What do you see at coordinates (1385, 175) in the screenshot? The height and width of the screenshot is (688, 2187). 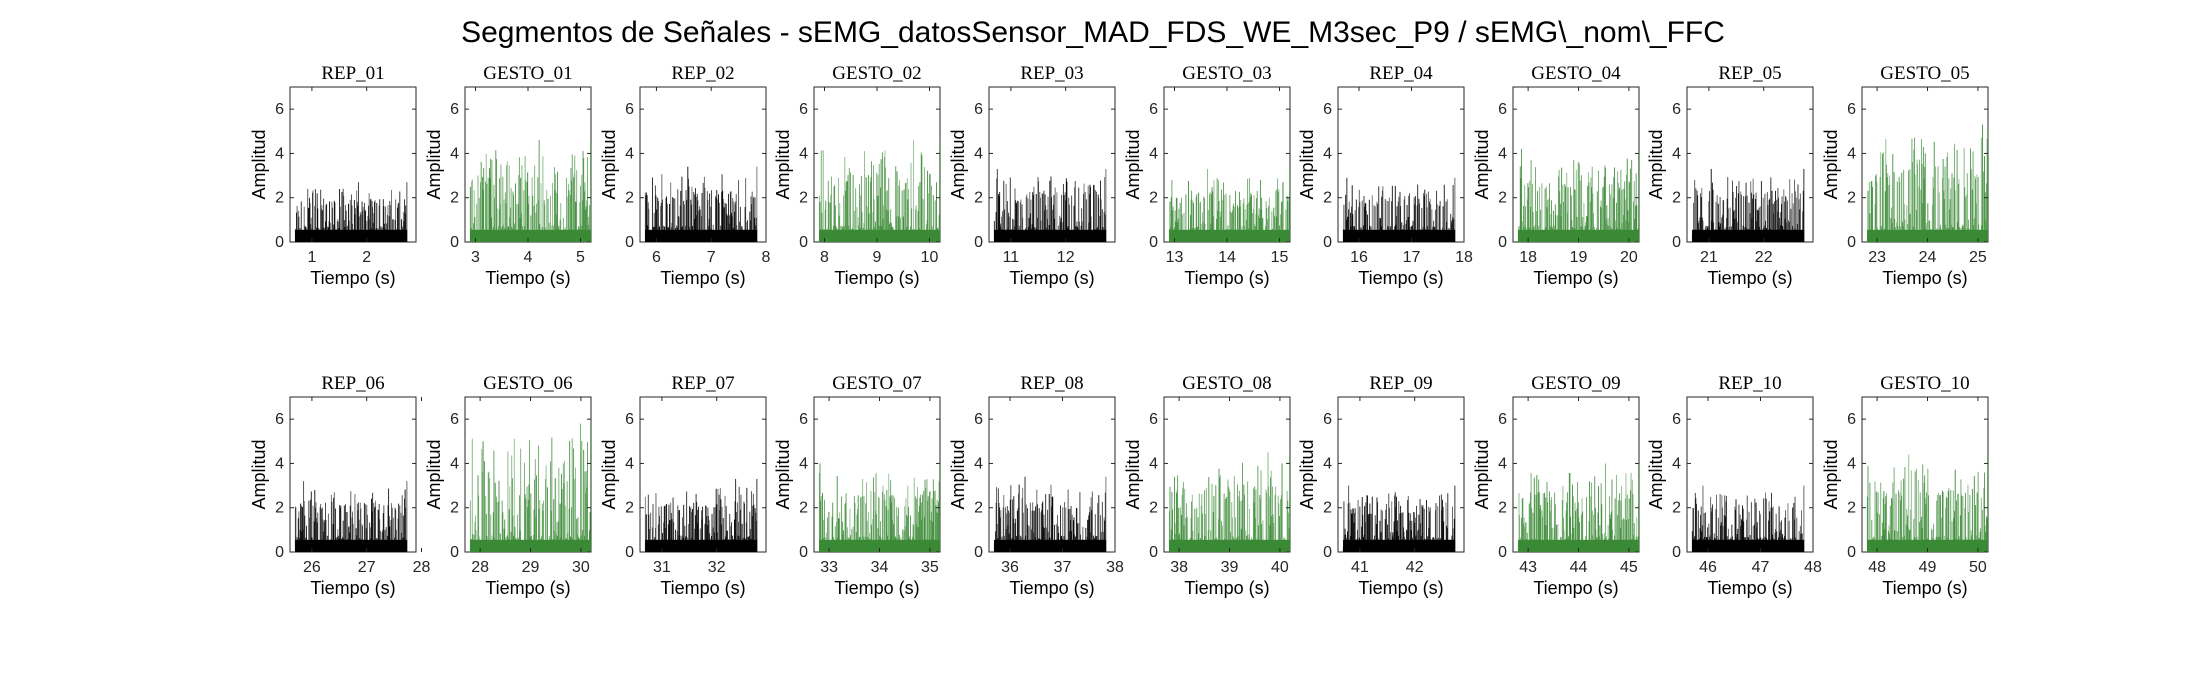 I see `subplot-rep-04: 0 2 4 6 16 17 18 REP_04 Tiempo (s) Amplitud` at bounding box center [1385, 175].